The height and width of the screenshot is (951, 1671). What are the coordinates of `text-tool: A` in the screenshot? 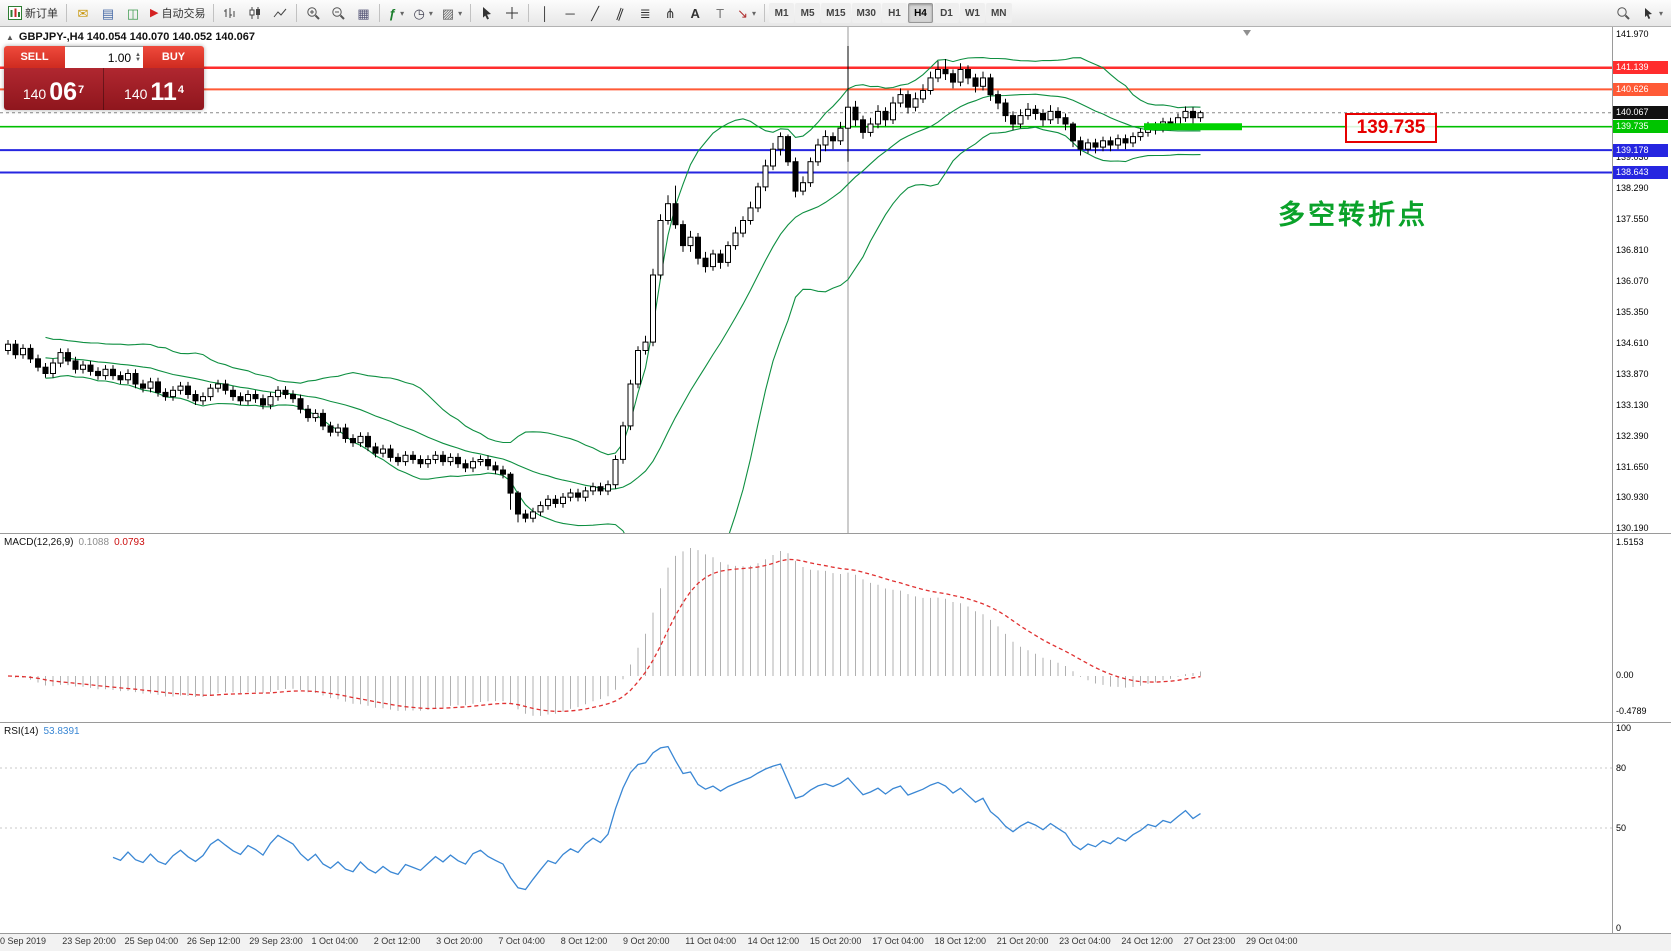 It's located at (695, 13).